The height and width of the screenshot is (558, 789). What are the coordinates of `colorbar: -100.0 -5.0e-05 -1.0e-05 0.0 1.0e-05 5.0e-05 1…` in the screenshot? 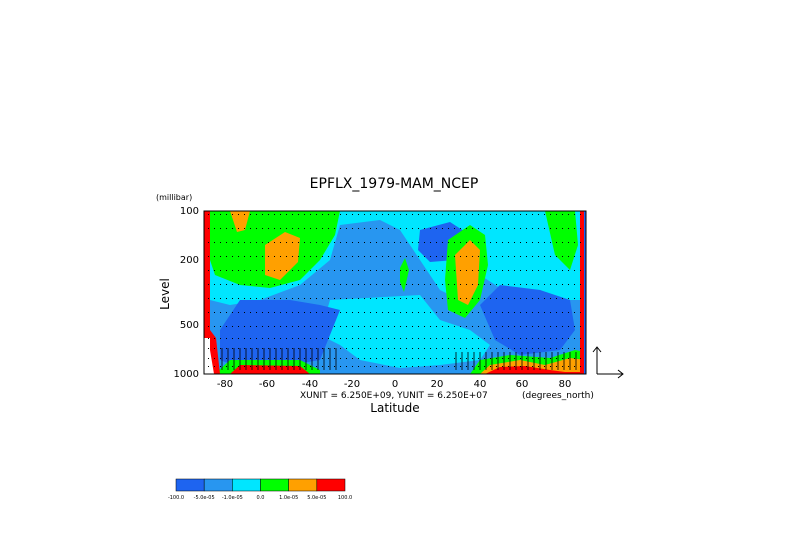 It's located at (260, 489).